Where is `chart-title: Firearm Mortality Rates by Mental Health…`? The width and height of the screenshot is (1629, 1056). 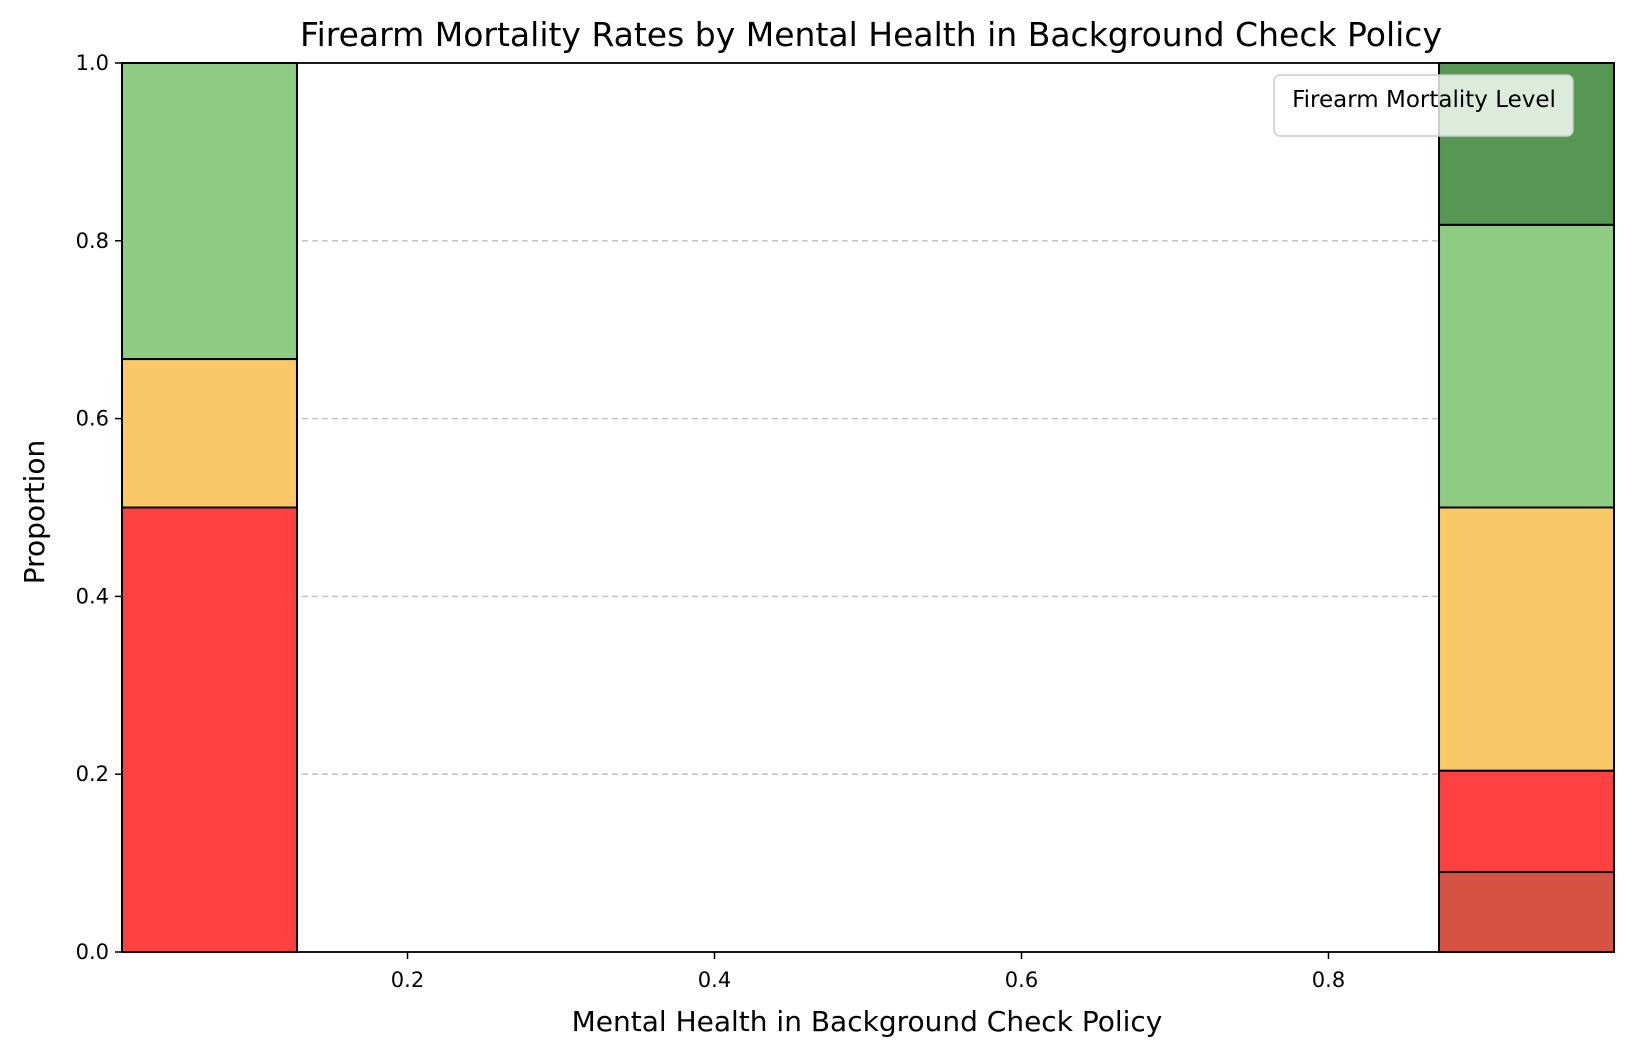
chart-title: Firearm Mortality Rates by Mental Health… is located at coordinates (871, 34).